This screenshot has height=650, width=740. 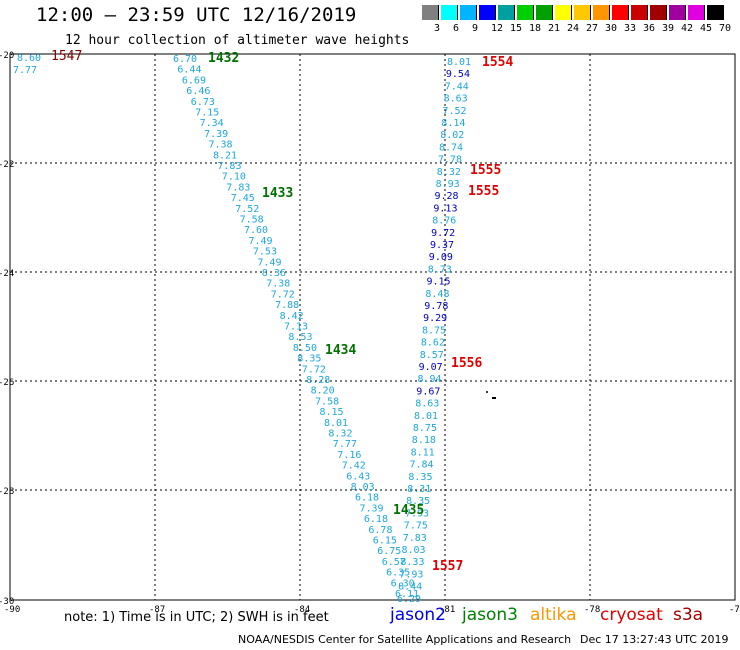 I want to click on swh-value: 7.38, so click(x=221, y=145).